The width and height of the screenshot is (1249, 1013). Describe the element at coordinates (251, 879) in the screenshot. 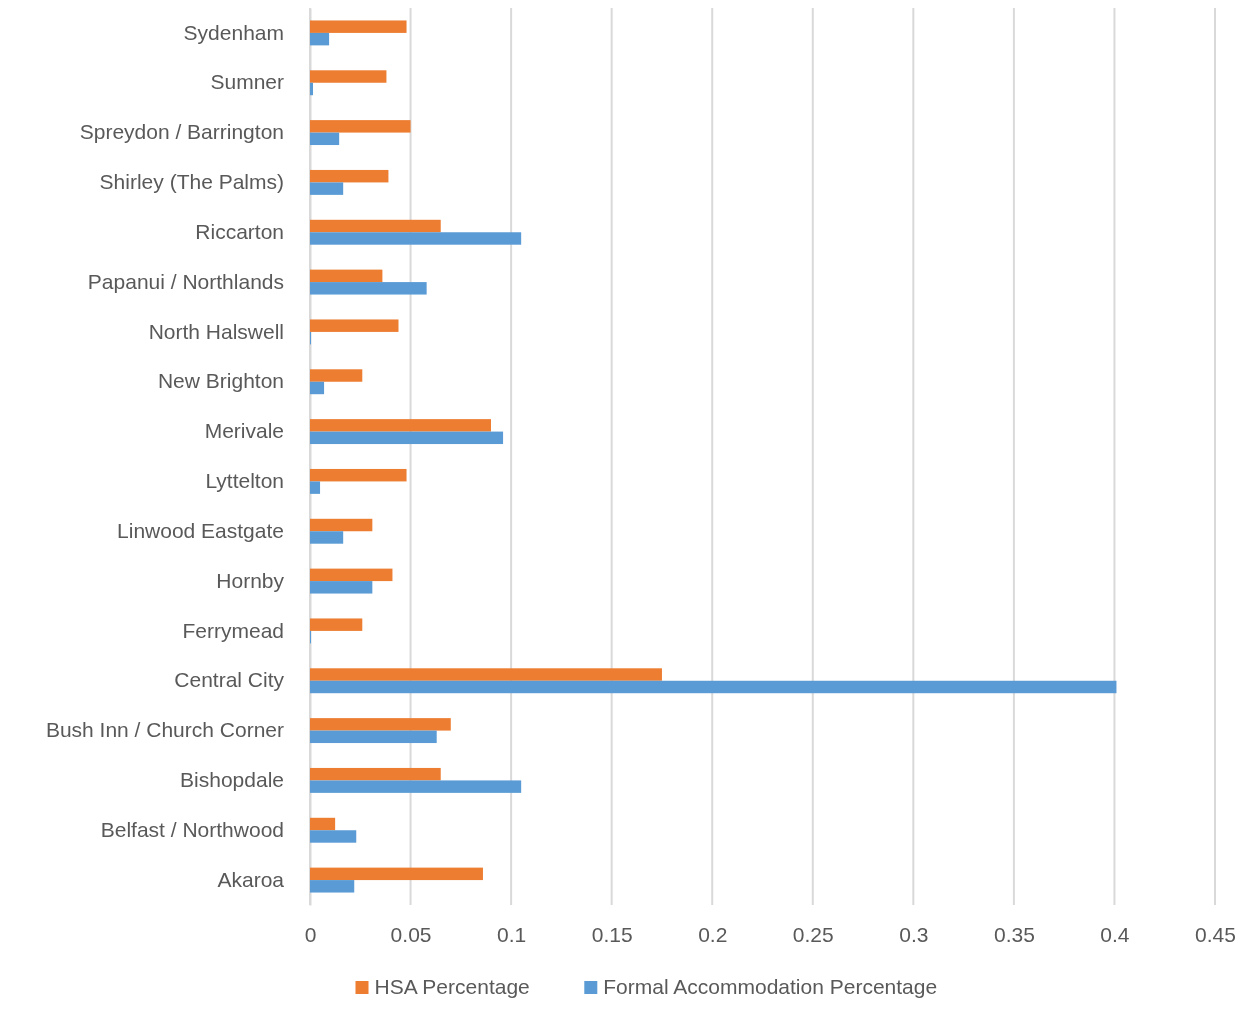

I see `y-tick-label: Akaroa` at that location.